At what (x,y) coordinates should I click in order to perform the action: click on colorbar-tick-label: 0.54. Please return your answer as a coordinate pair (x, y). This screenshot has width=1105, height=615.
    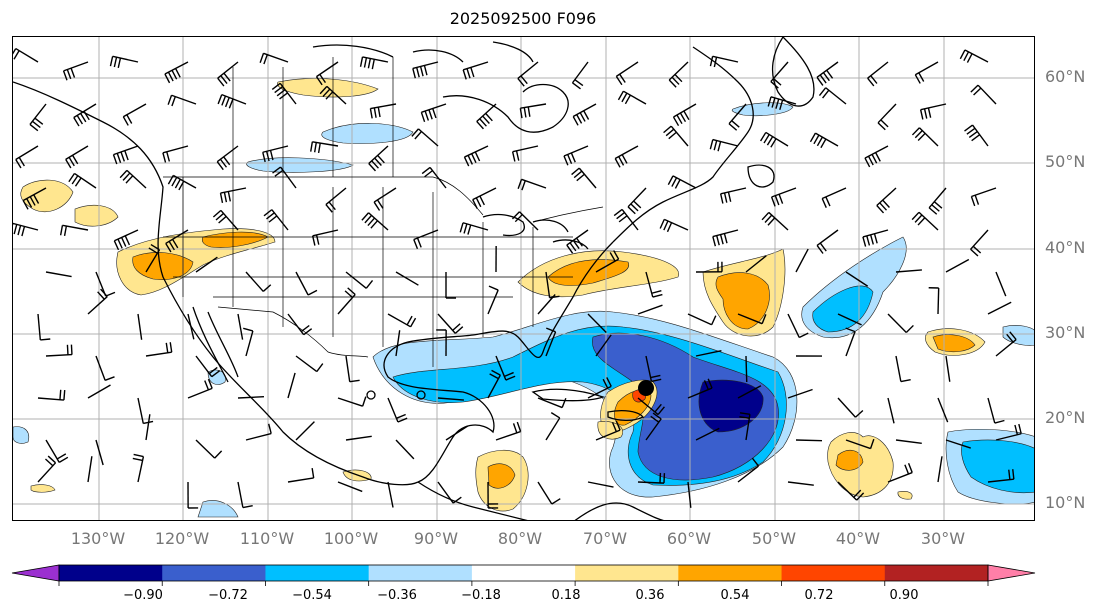
    Looking at the image, I should click on (735, 595).